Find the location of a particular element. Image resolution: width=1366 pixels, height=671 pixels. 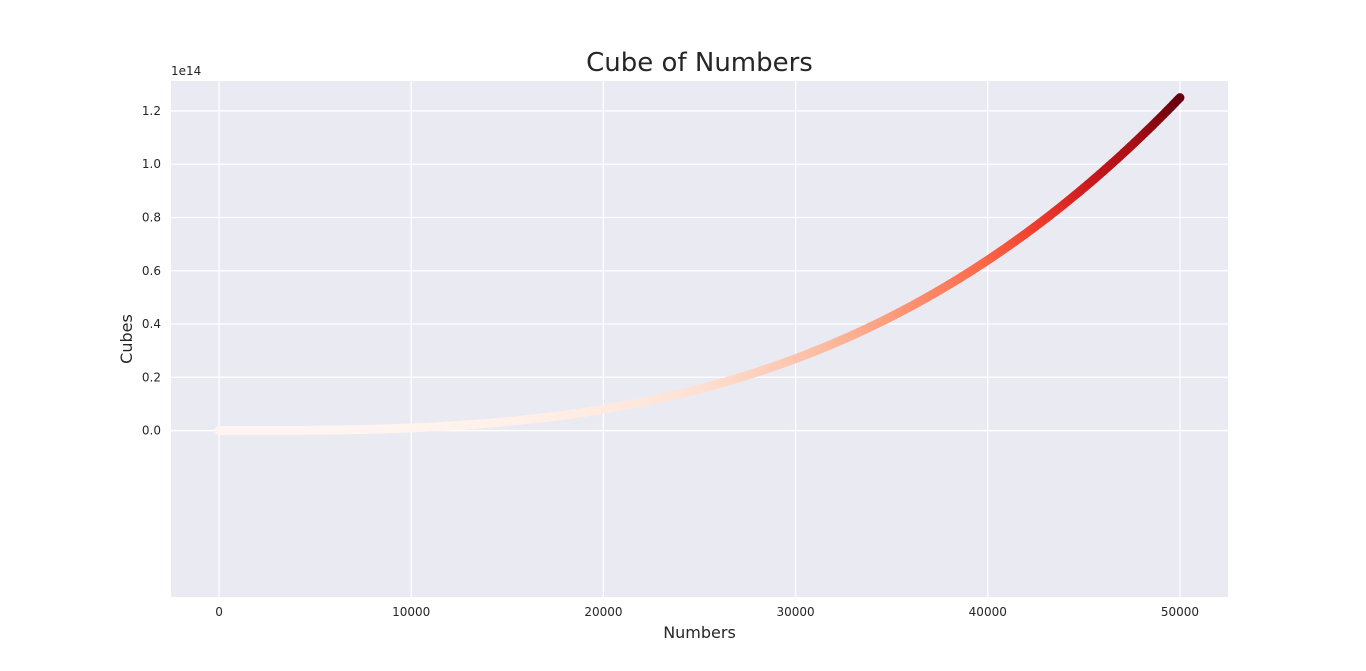

y-tick-label: 0.2 is located at coordinates (151, 377).